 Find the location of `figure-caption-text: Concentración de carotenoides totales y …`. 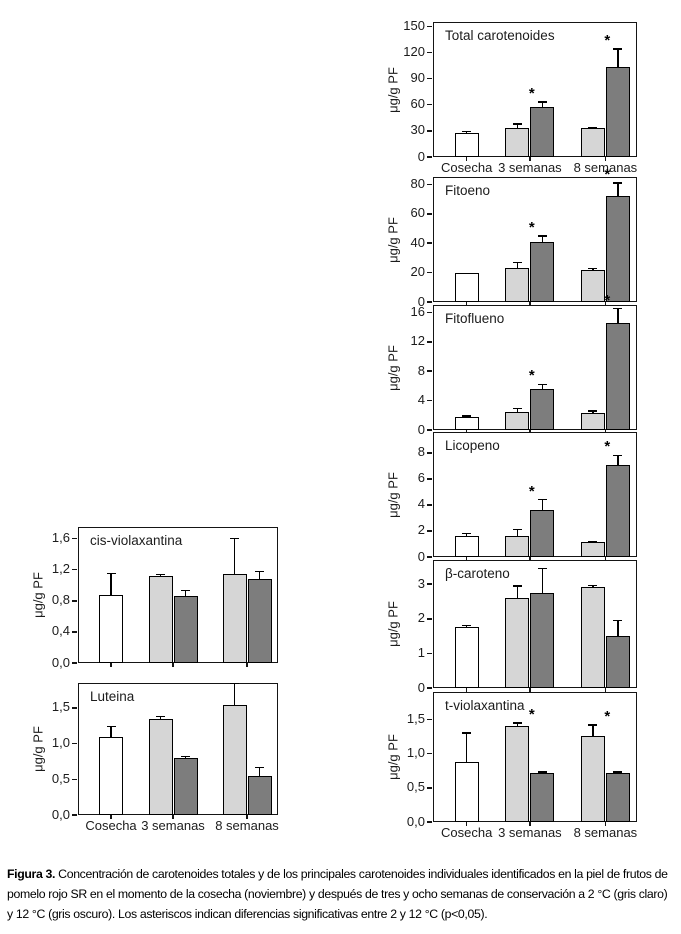

figure-caption-text: Concentración de carotenoides totales y … is located at coordinates (337, 894).